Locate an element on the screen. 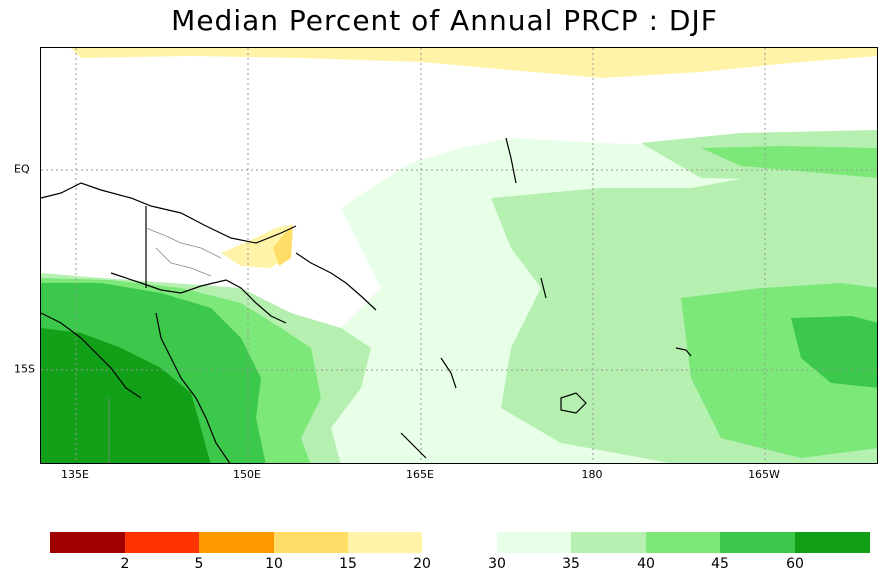 This screenshot has height=579, width=889. legend-dry is located at coordinates (236, 542).